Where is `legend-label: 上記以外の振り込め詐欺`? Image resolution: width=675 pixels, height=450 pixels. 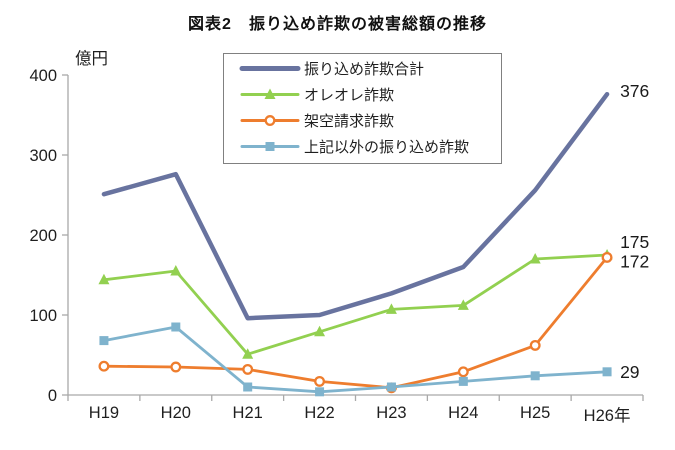
legend-label: 上記以外の振り込め詐欺 is located at coordinates (386, 147).